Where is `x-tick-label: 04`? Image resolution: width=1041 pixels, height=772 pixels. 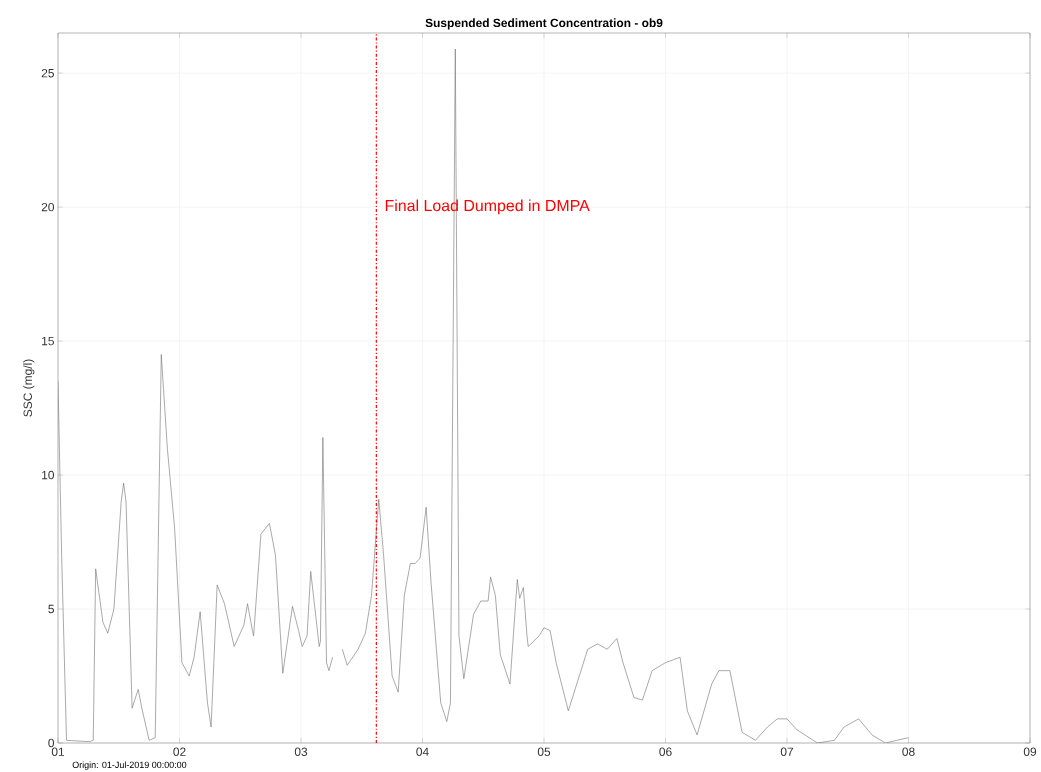
x-tick-label: 04 is located at coordinates (422, 751).